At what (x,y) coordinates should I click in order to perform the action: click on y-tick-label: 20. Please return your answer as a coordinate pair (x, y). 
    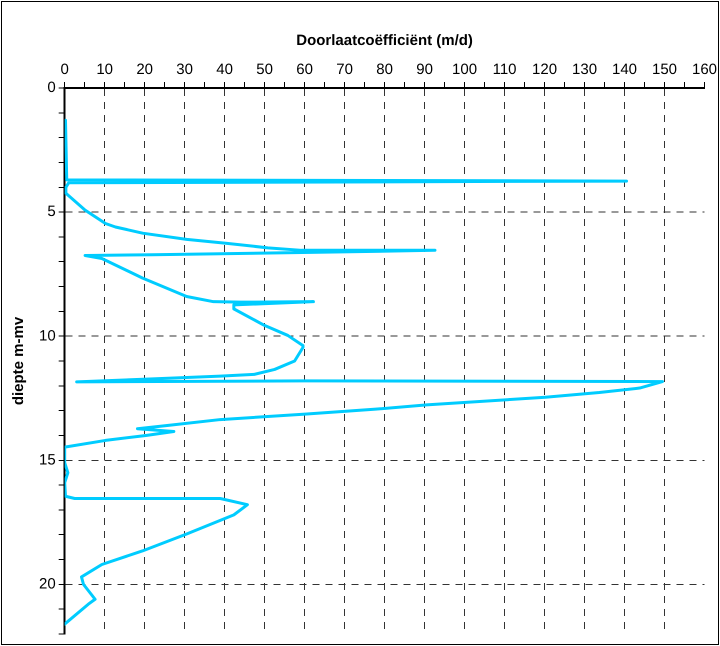
    Looking at the image, I should click on (47, 584).